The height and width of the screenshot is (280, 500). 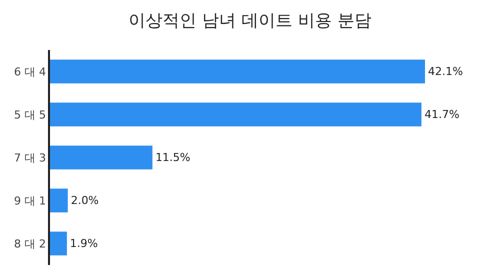 What do you see at coordinates (30, 201) in the screenshot?
I see `y-tick-label: 9 대 1` at bounding box center [30, 201].